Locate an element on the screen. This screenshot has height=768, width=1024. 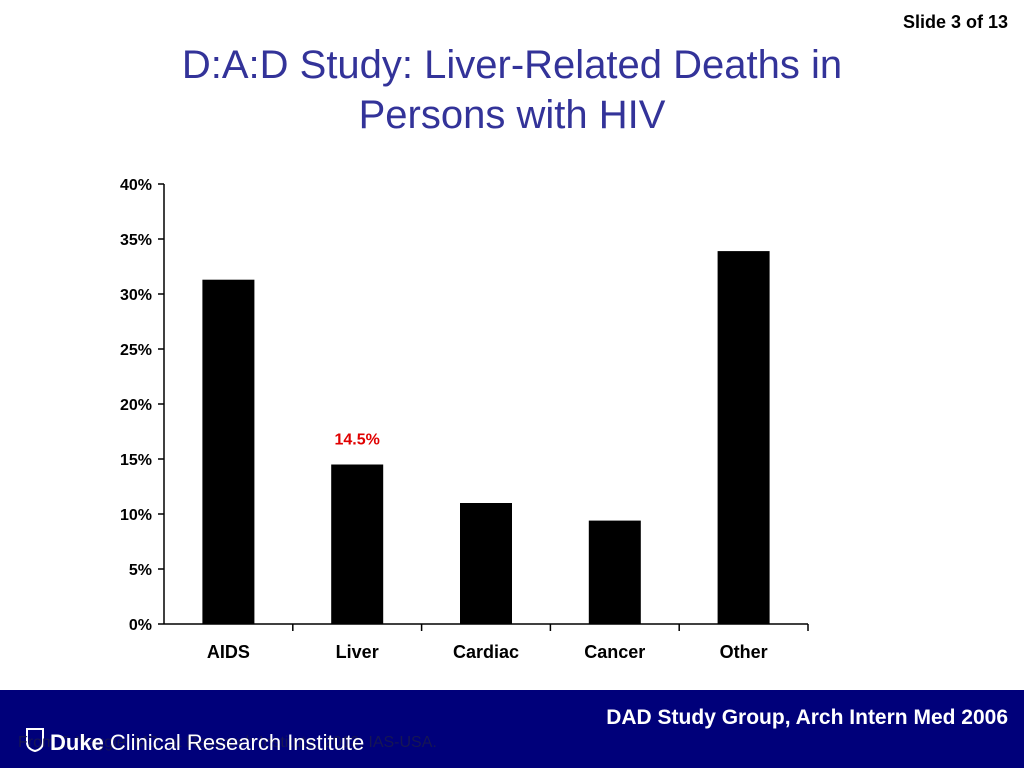
x-tick-label: Cancer is located at coordinates (614, 652).